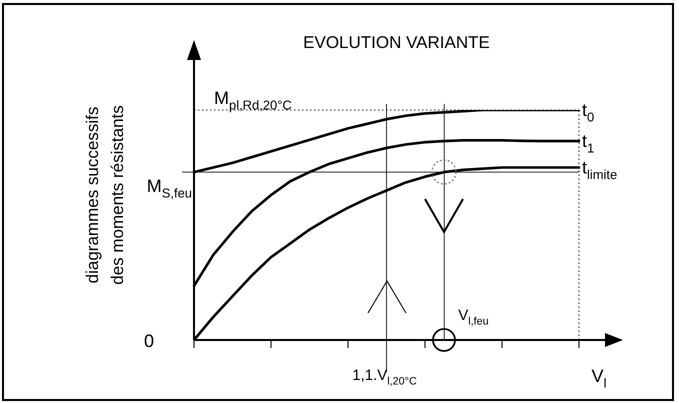 The width and height of the screenshot is (679, 403). What do you see at coordinates (396, 42) in the screenshot?
I see `chart-title: EVOLUTION VARIANTE` at bounding box center [396, 42].